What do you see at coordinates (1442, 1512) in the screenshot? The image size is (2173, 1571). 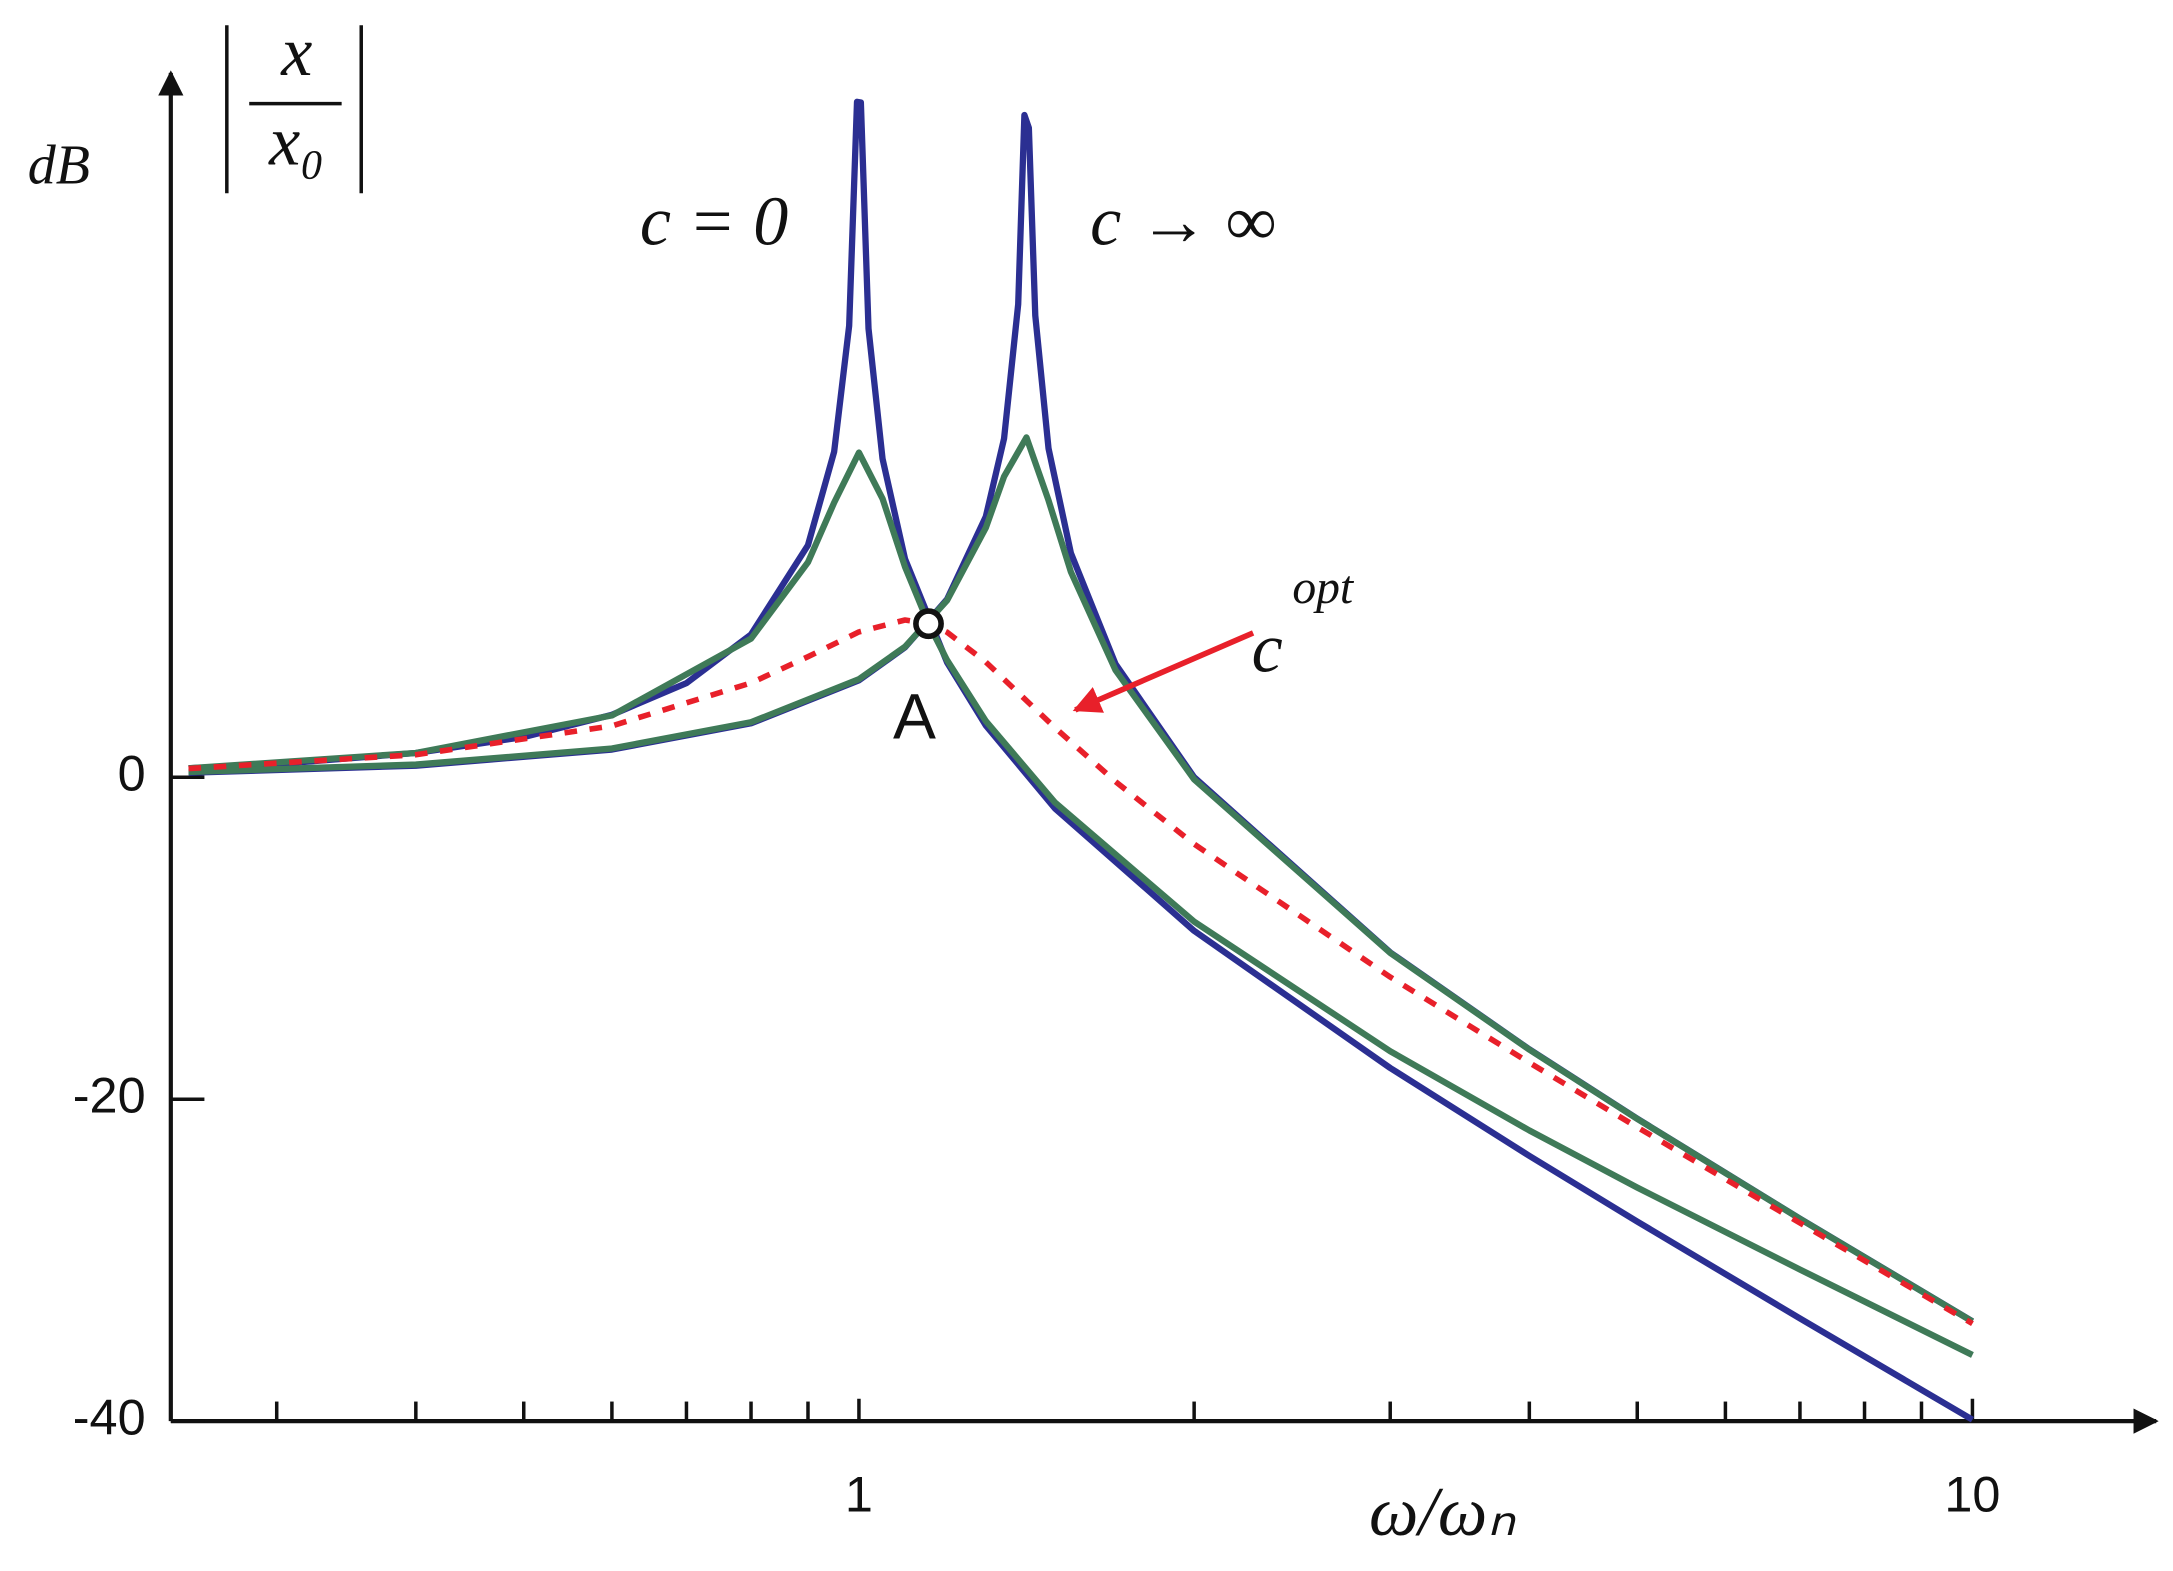 I see `x-label: ω/ωₙ` at bounding box center [1442, 1512].